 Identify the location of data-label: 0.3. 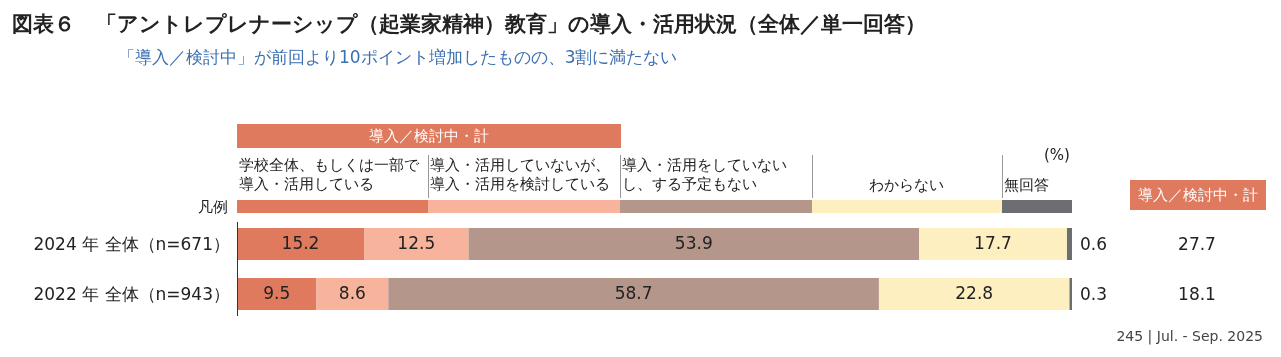
(1094, 294).